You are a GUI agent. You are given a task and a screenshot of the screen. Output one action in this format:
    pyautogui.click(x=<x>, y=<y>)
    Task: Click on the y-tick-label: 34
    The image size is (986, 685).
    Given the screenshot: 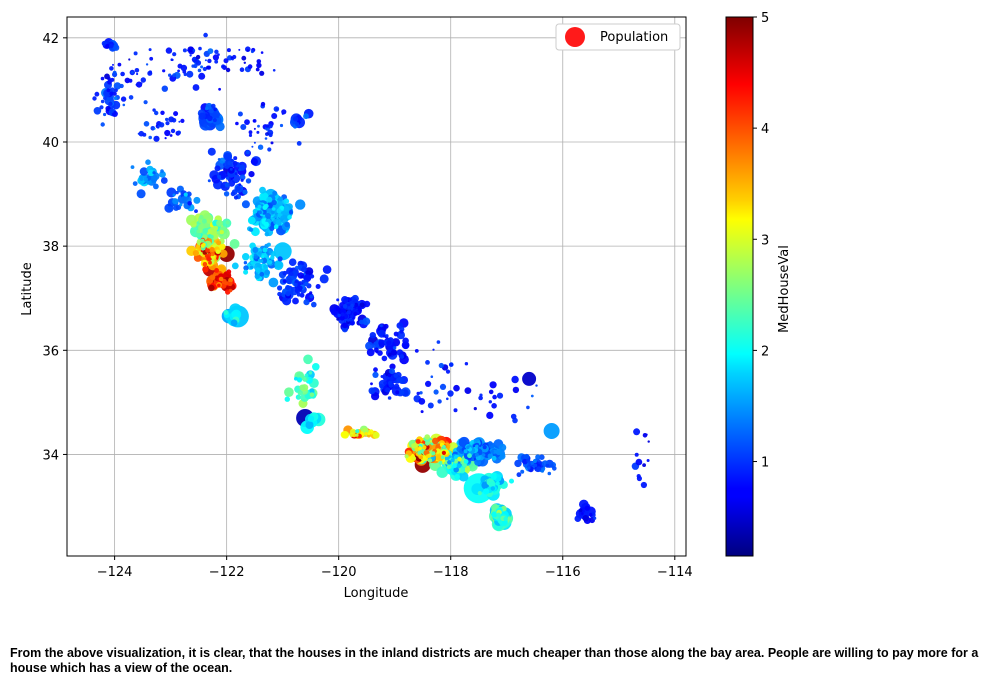 What is the action you would take?
    pyautogui.click(x=50, y=455)
    